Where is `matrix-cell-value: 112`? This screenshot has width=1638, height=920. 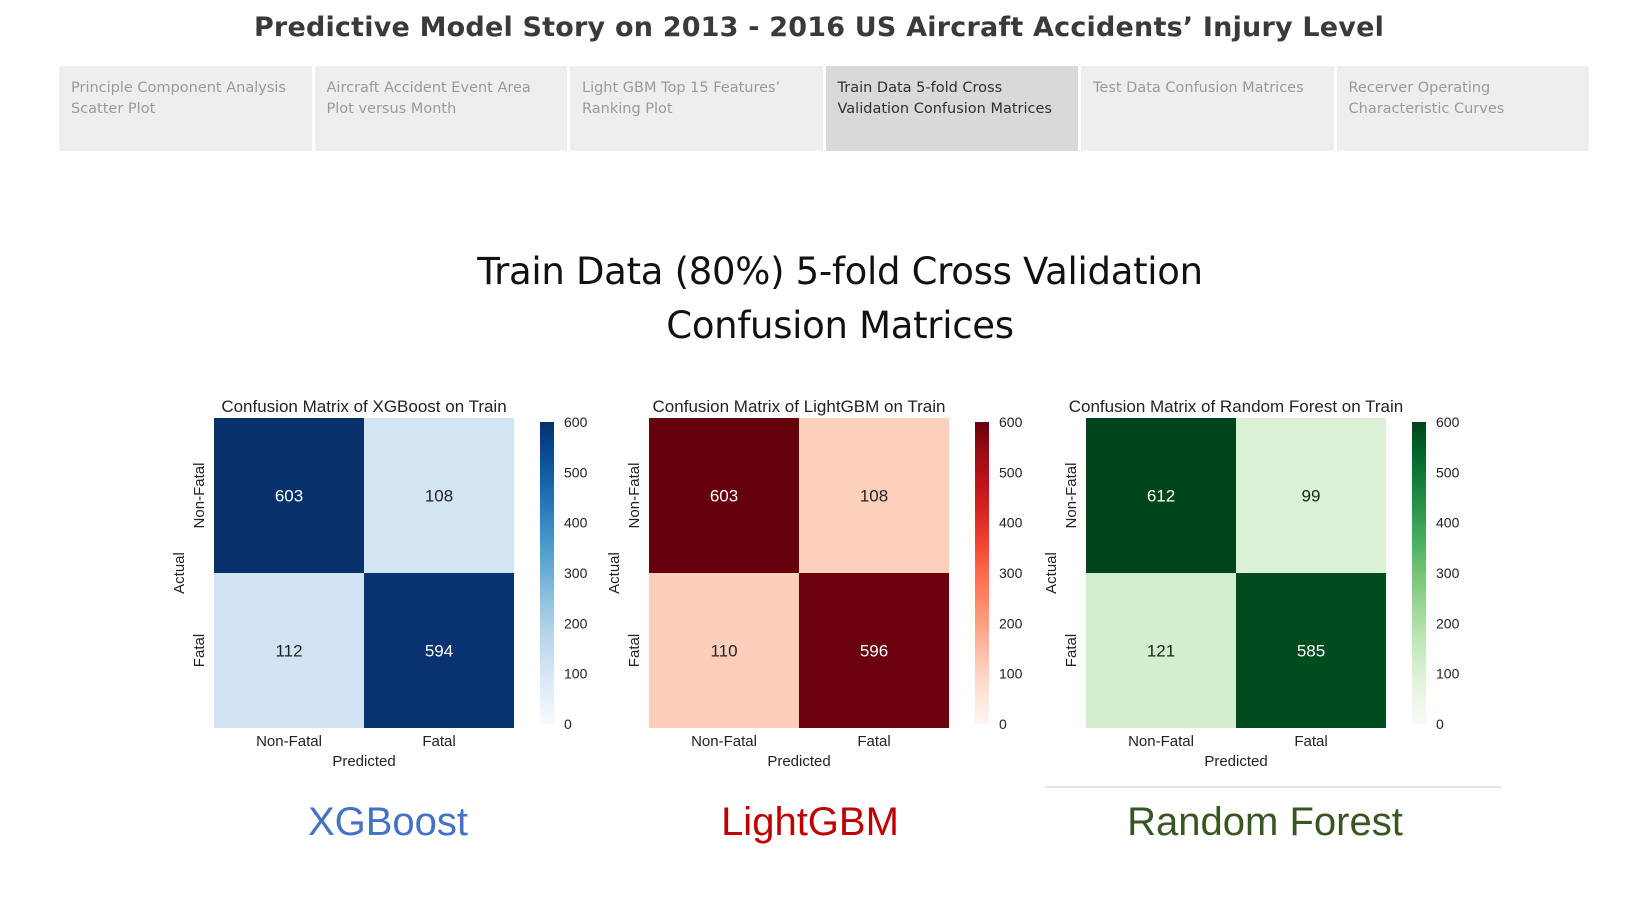
matrix-cell-value: 112 is located at coordinates (288, 651).